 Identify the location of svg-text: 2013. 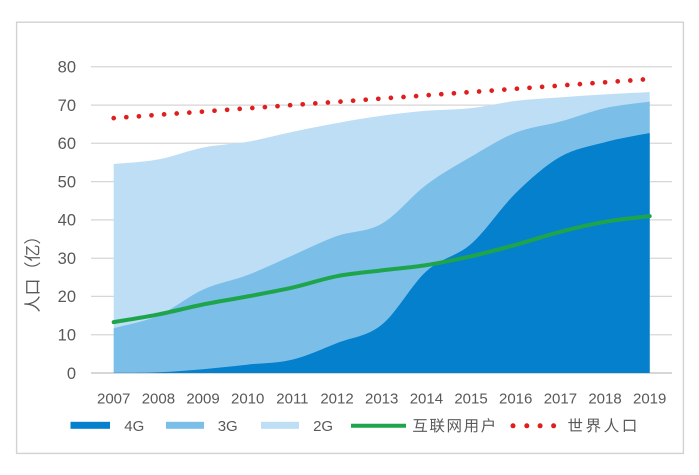
(381, 399).